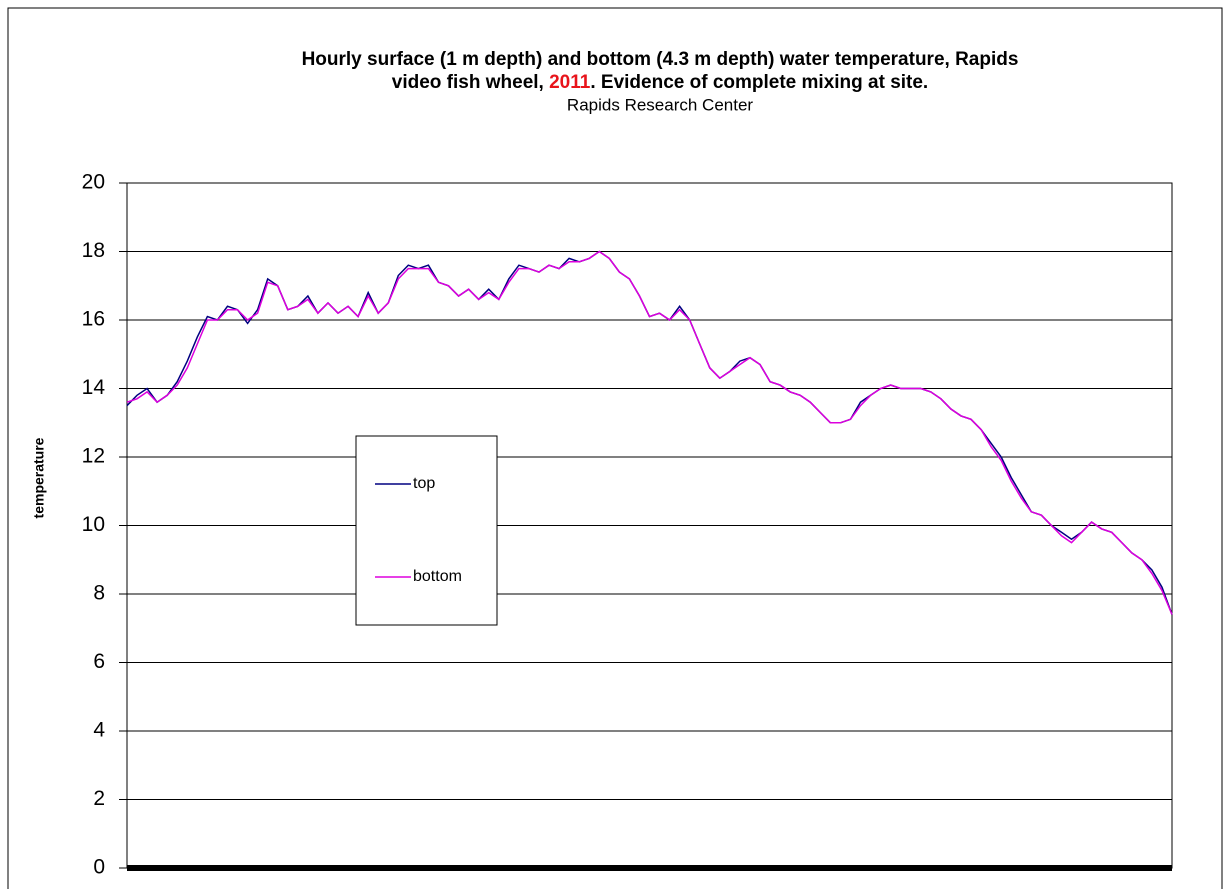 Image resolution: width=1230 pixels, height=889 pixels. Describe the element at coordinates (94, 387) in the screenshot. I see `y-tick-label: 14` at that location.